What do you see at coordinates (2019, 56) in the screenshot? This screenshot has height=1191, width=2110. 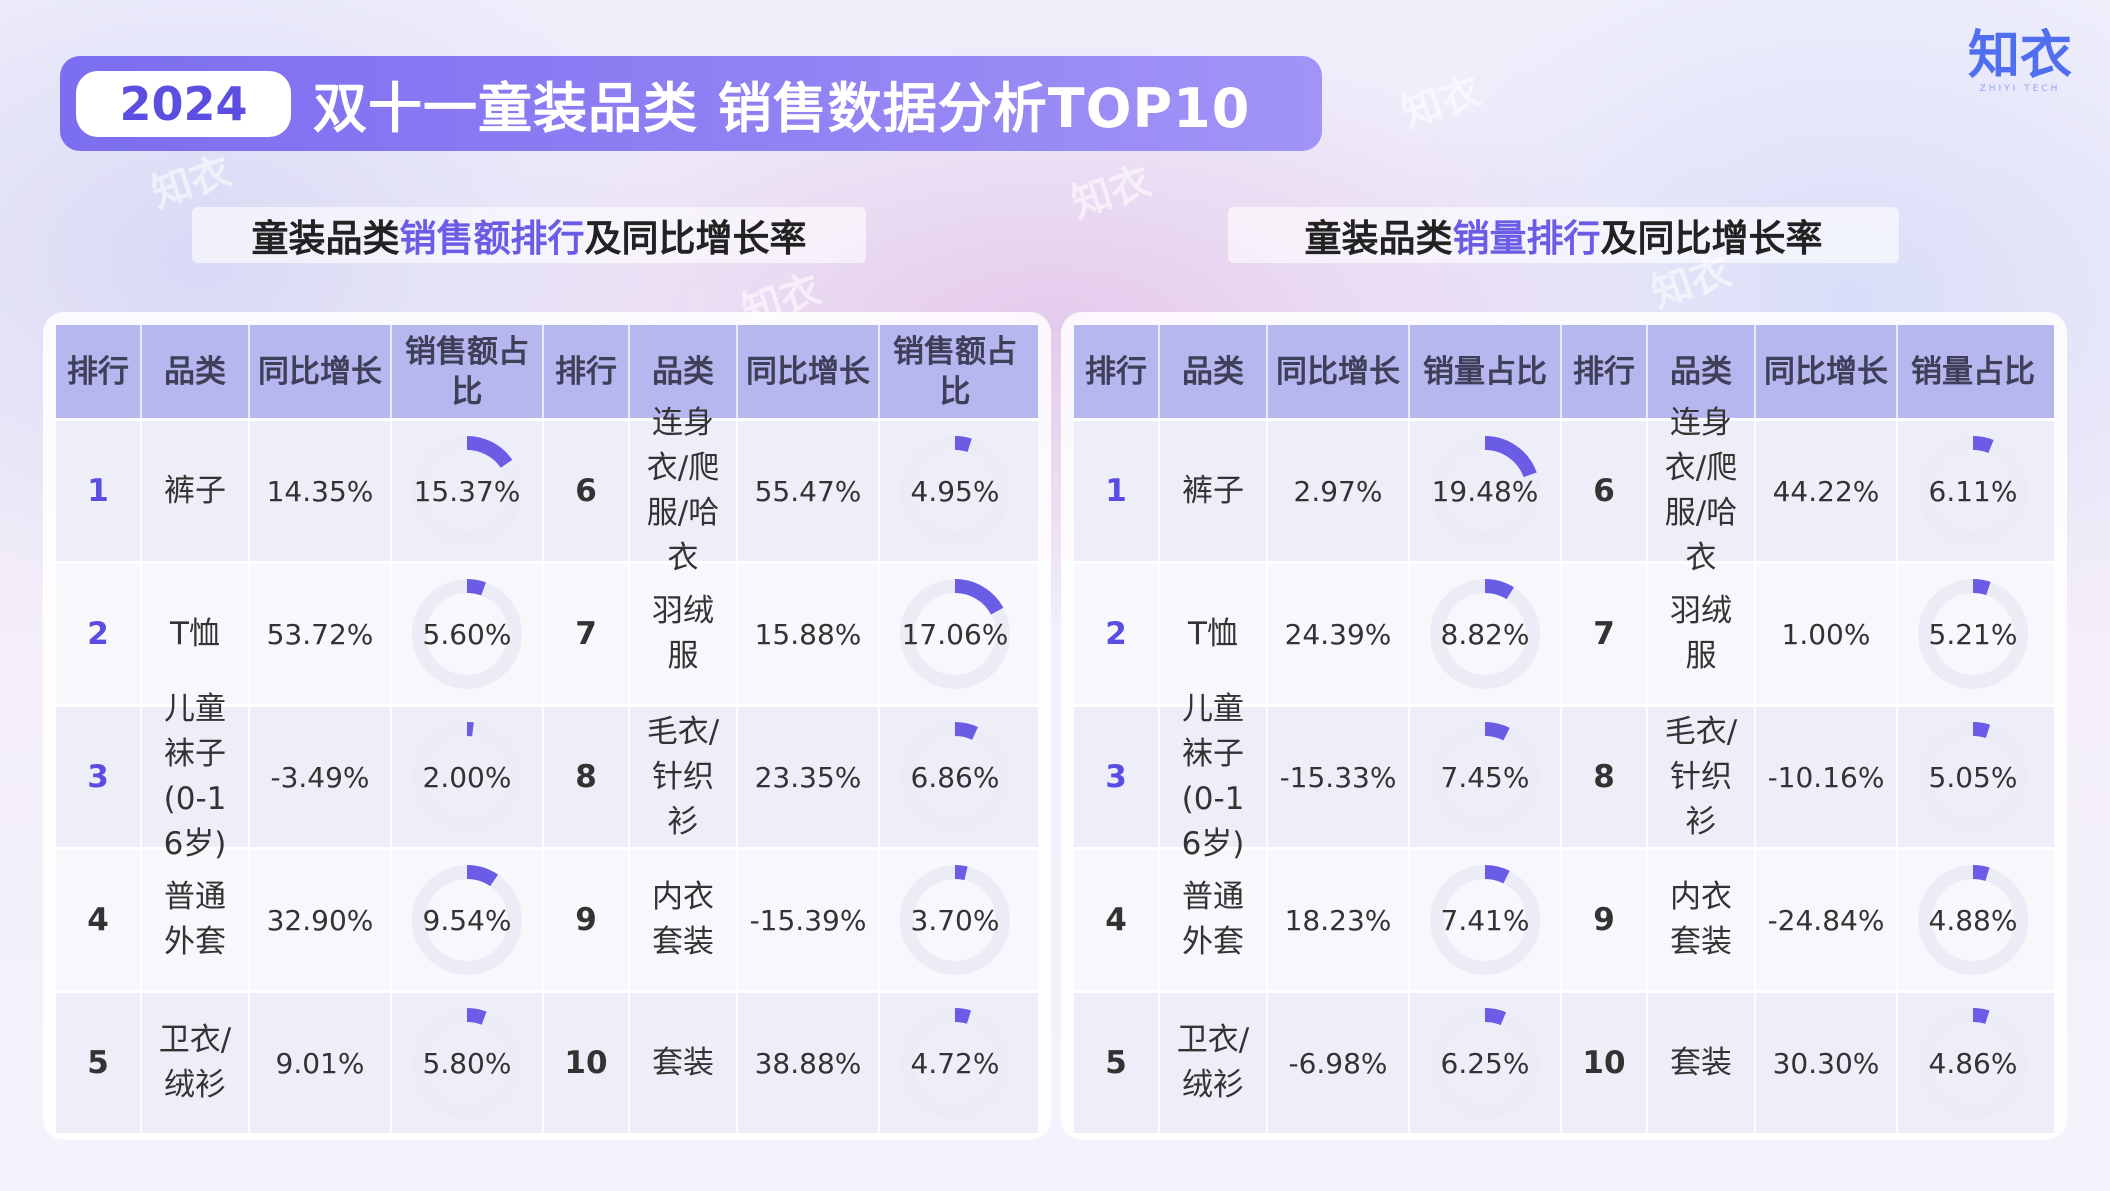 I see `logo-mark: 知衣` at bounding box center [2019, 56].